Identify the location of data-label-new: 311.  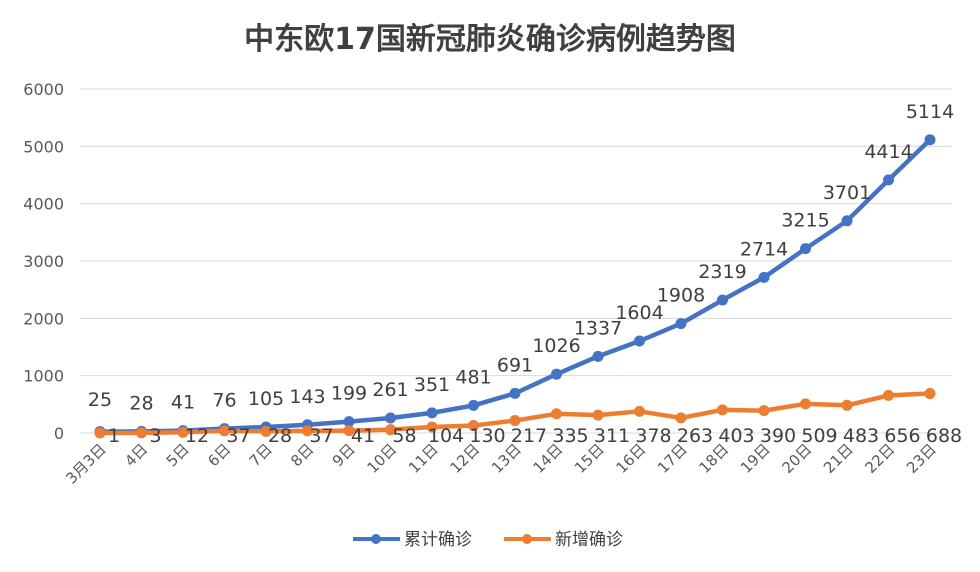
(612, 436).